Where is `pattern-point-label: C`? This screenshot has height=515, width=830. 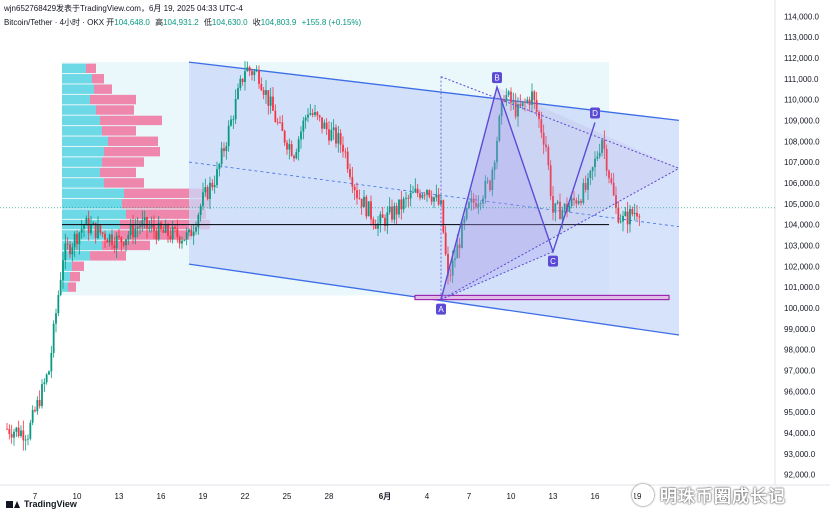
pattern-point-label: C is located at coordinates (553, 261).